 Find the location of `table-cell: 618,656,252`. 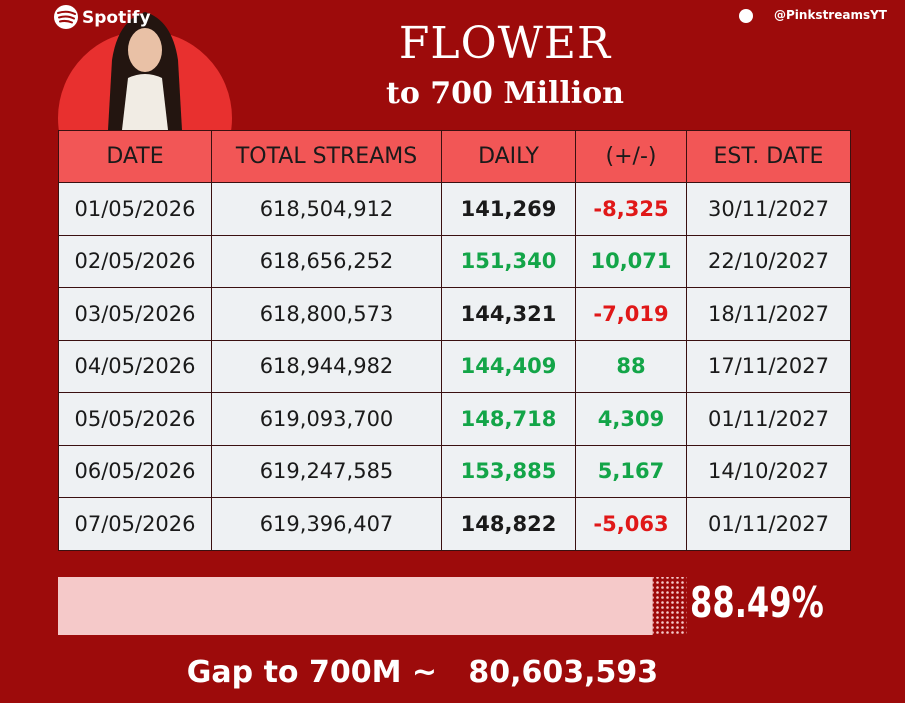

table-cell: 618,656,252 is located at coordinates (326, 261).